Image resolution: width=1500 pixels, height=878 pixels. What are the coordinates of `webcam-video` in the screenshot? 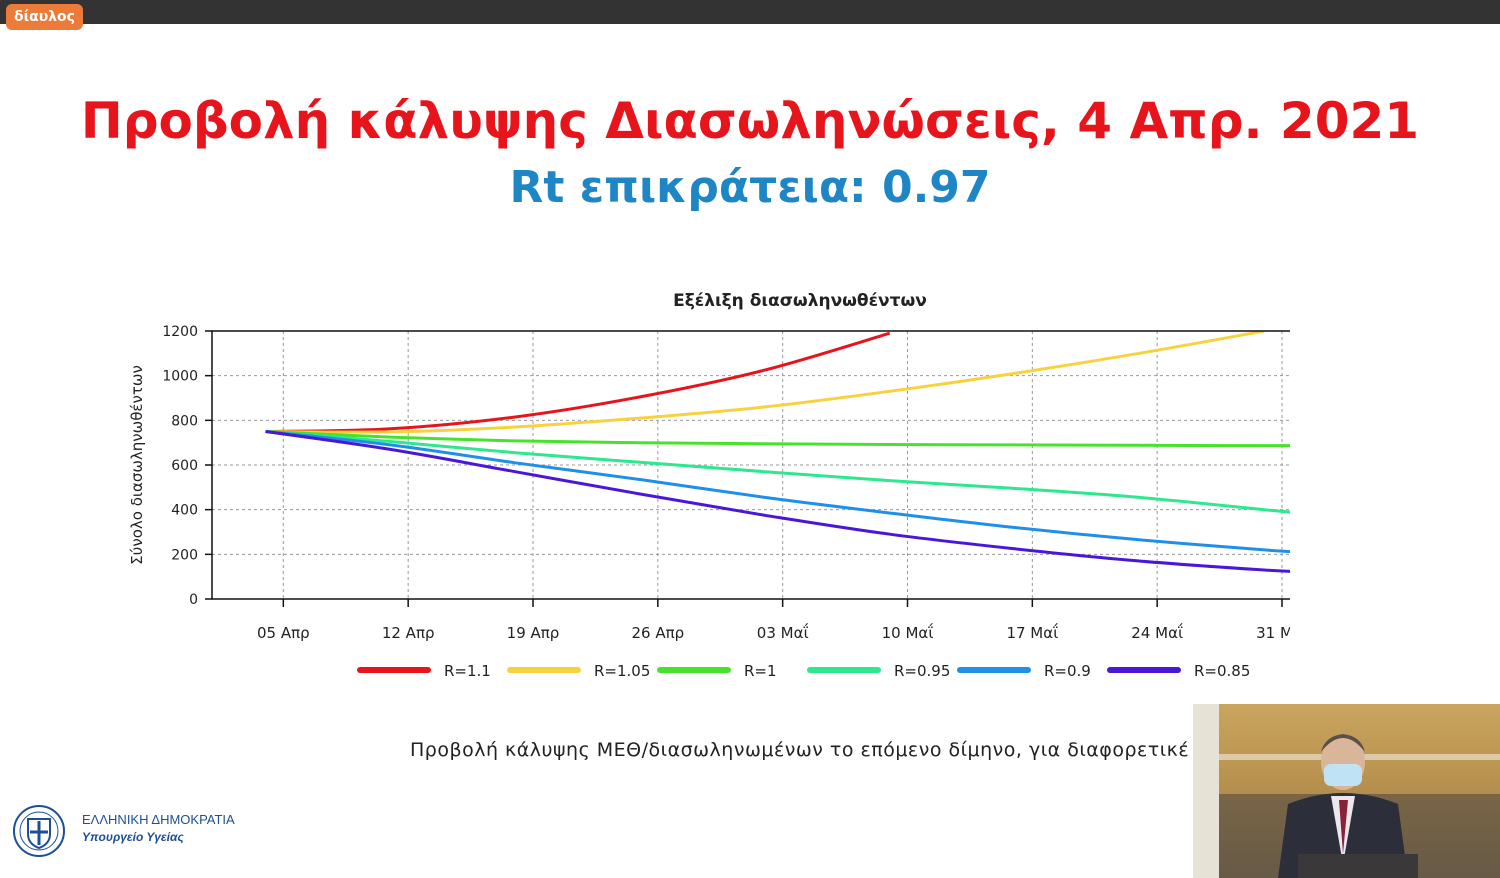 It's located at (1346, 791).